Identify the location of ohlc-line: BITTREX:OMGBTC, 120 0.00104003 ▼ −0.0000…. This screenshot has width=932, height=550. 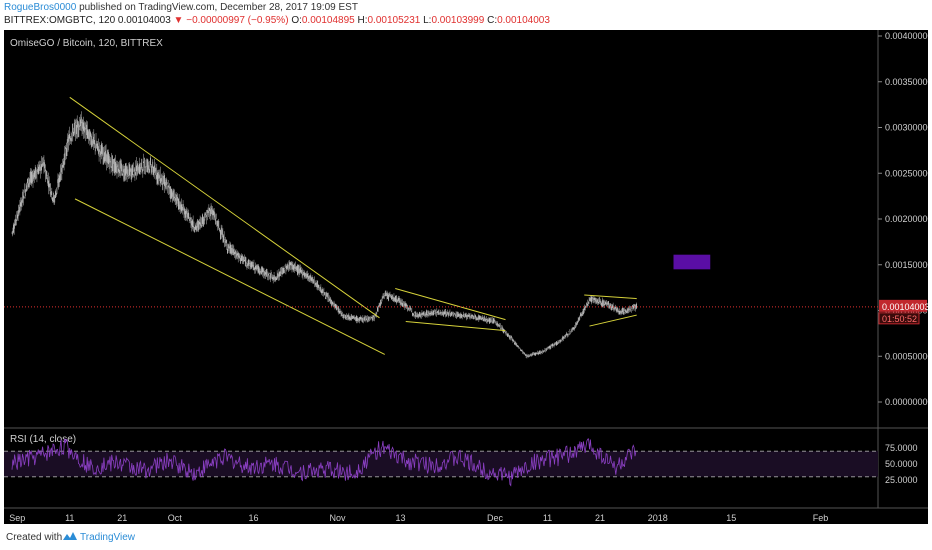
(277, 20).